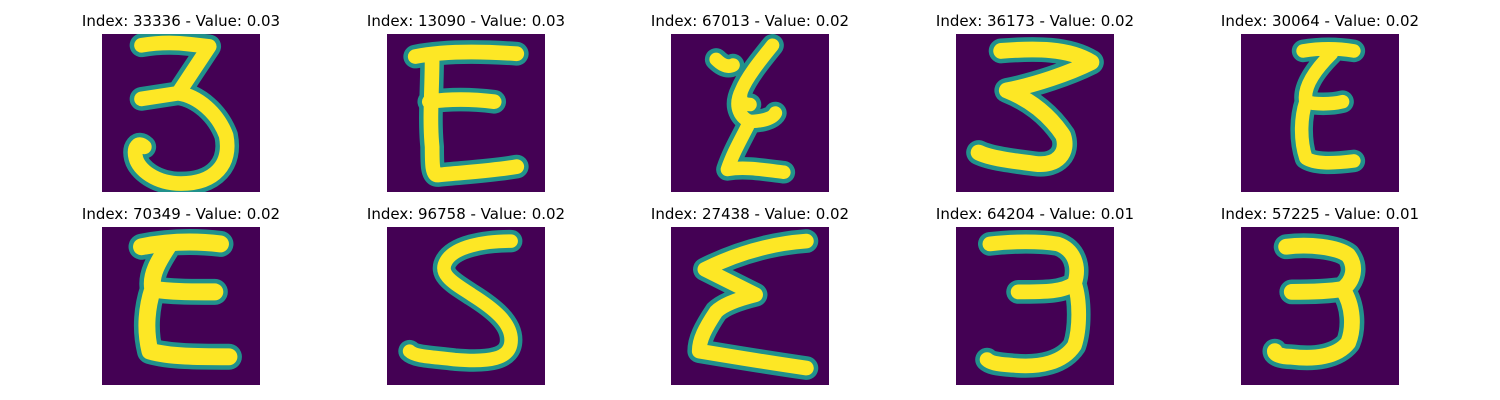 This screenshot has width=1500, height=400. Describe the element at coordinates (1035, 21) in the screenshot. I see `panel-title: Index: 36173 - Value: 0.02` at that location.